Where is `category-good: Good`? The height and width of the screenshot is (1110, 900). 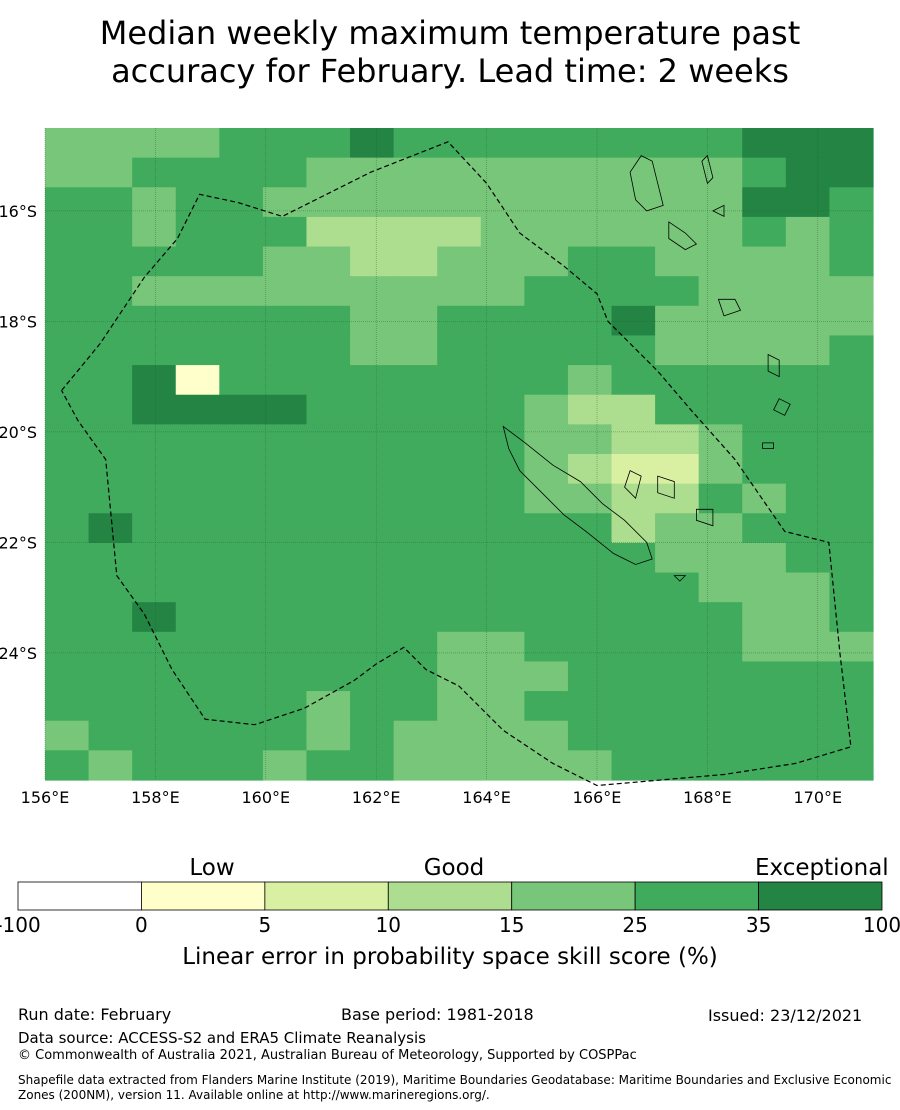 category-good: Good is located at coordinates (454, 868).